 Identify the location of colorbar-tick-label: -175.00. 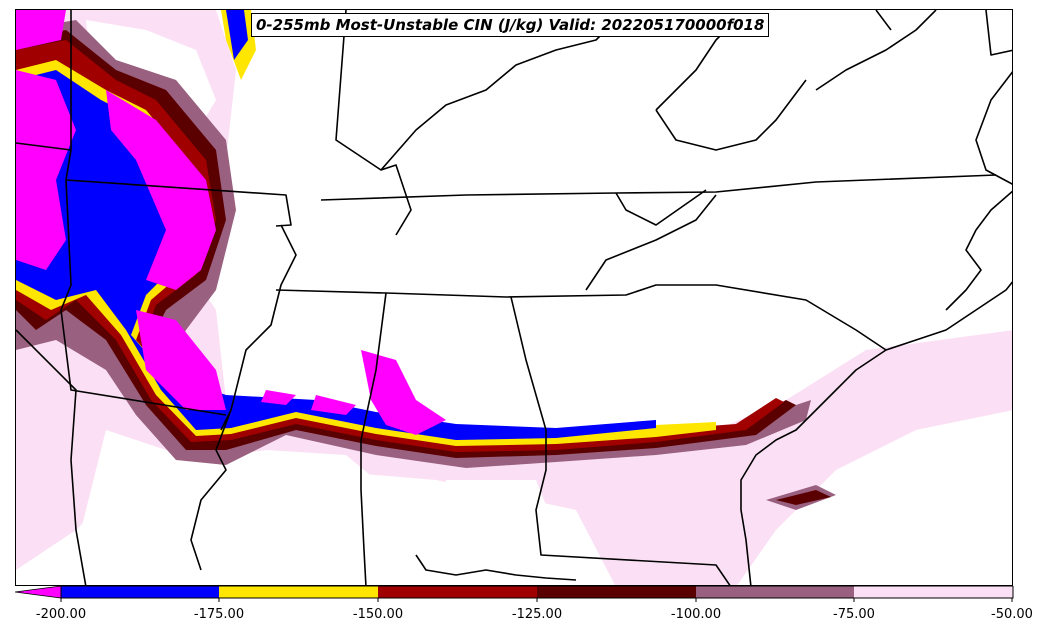
(219, 614).